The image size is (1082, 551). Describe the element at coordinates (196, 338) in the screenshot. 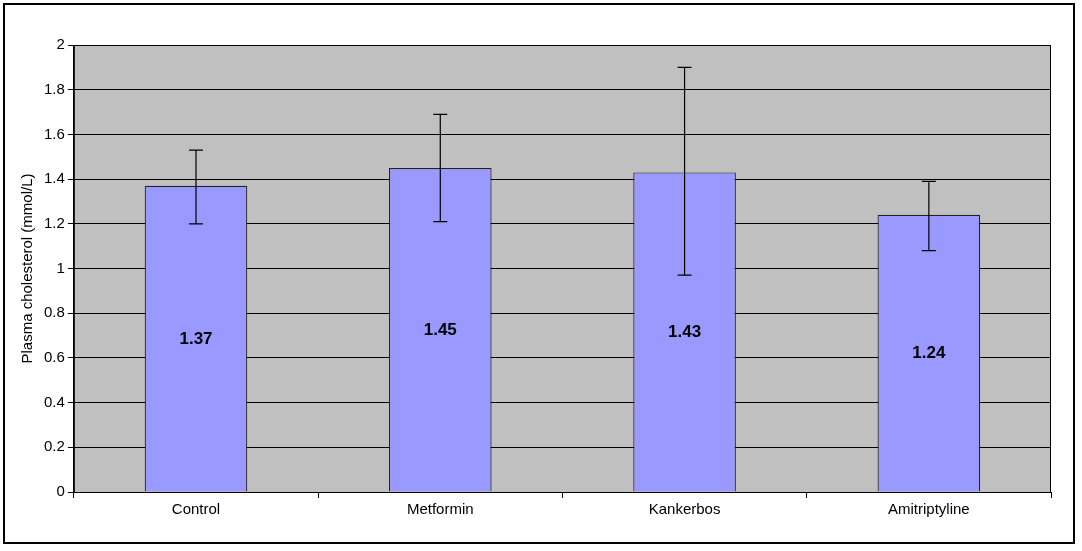

I see `data-label: 1.37` at that location.